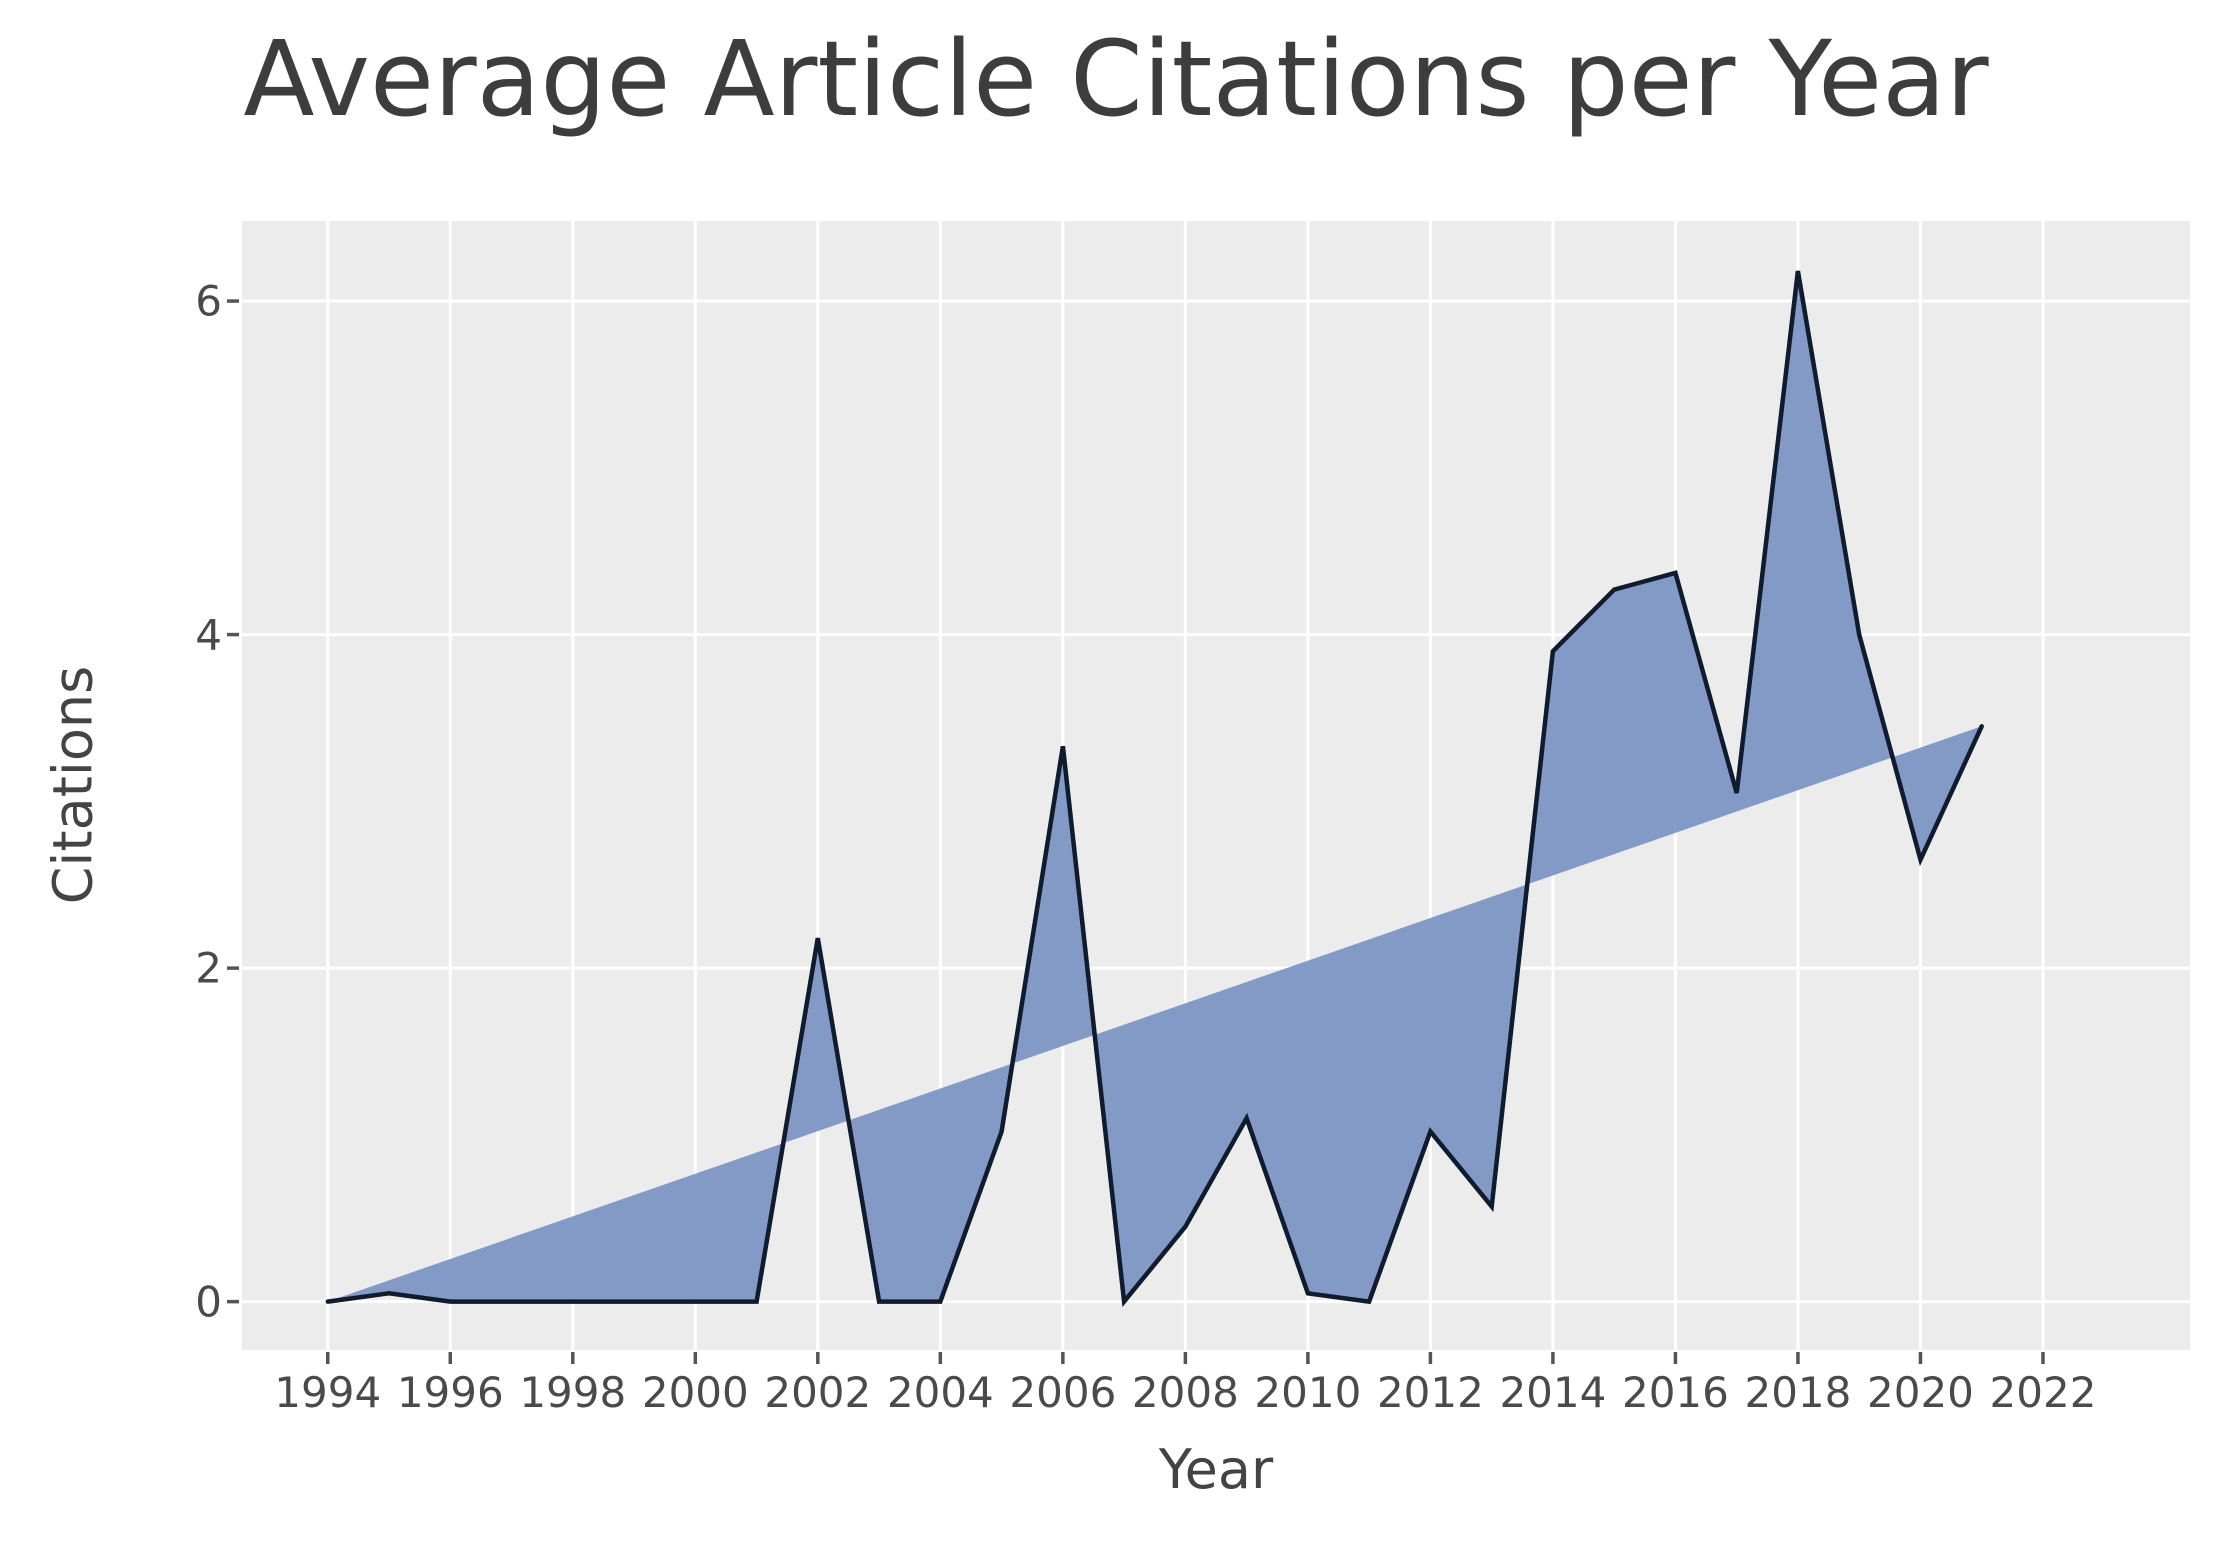 Image resolution: width=2232 pixels, height=1541 pixels. I want to click on y-axis-title-text: Citations, so click(73, 785).